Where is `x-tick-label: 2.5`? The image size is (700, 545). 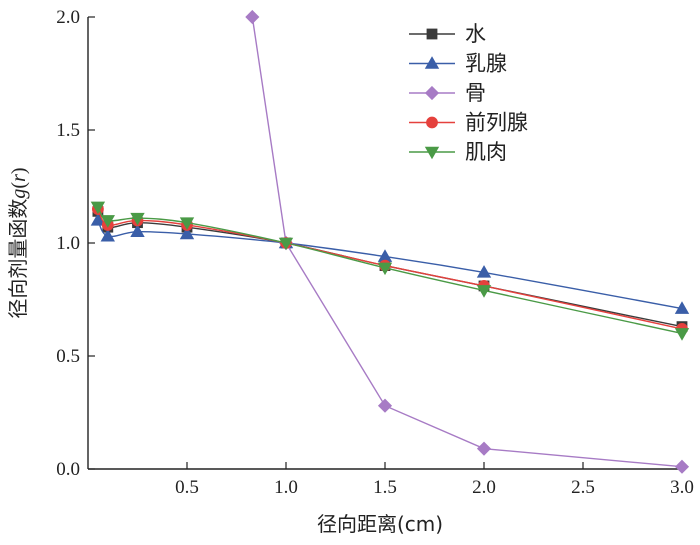 x-tick-label: 2.5 is located at coordinates (583, 487).